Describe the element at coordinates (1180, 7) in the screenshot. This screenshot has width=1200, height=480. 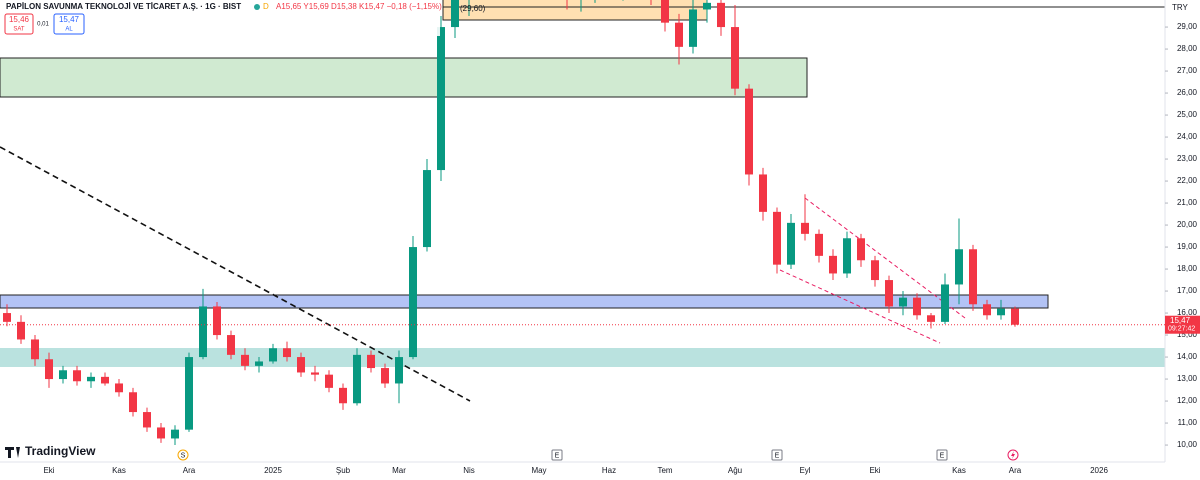
I see `currency: TRY` at that location.